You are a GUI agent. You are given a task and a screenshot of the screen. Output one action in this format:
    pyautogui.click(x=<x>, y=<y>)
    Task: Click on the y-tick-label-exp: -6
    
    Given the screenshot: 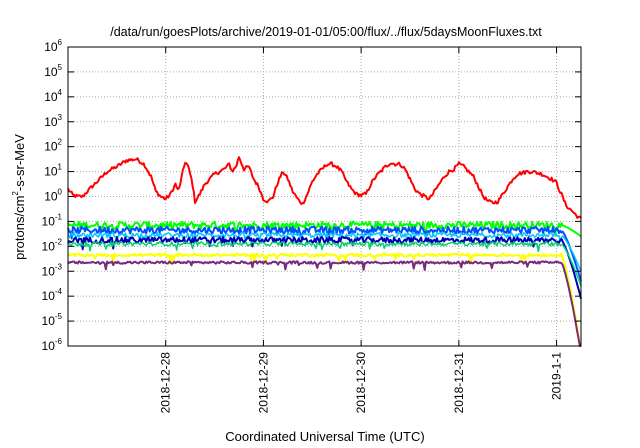 What is the action you would take?
    pyautogui.click(x=59, y=341)
    